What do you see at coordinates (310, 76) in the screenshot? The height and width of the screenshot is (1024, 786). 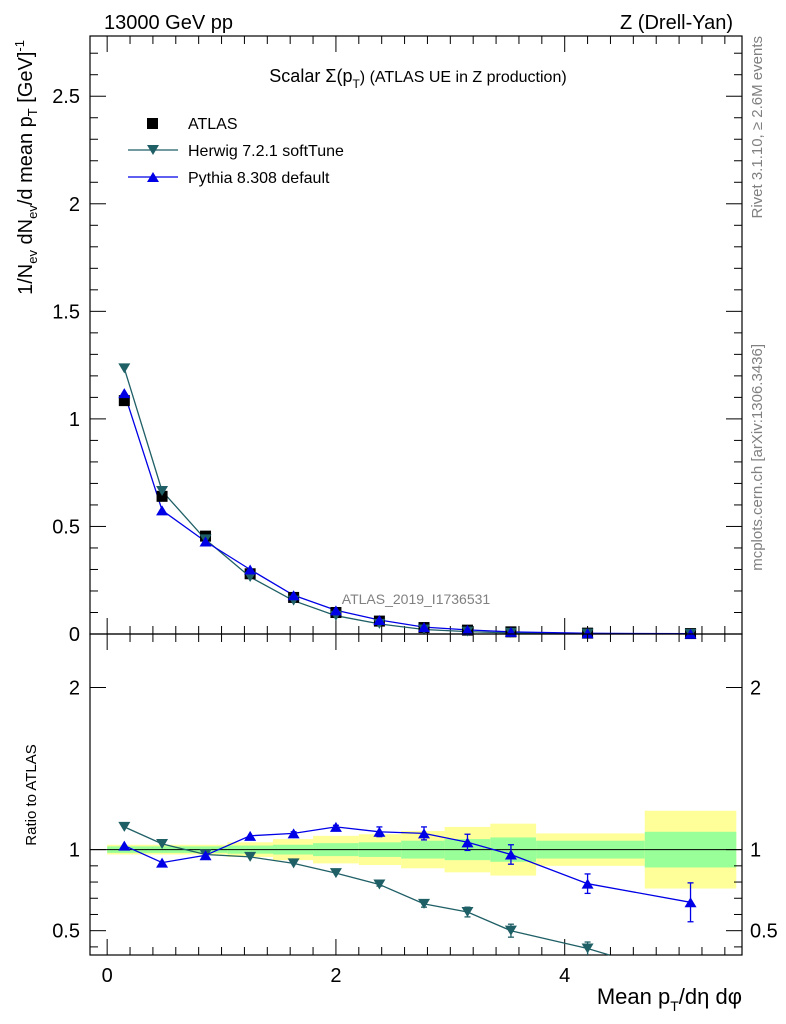 I see `chart-title-main: Scalar Σ(p` at bounding box center [310, 76].